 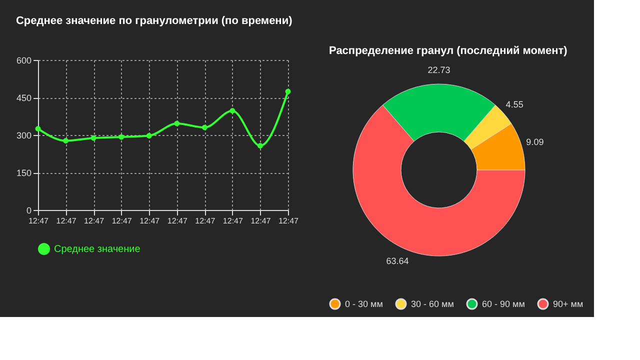 I want to click on y-tick-label: 600, so click(x=24, y=61).